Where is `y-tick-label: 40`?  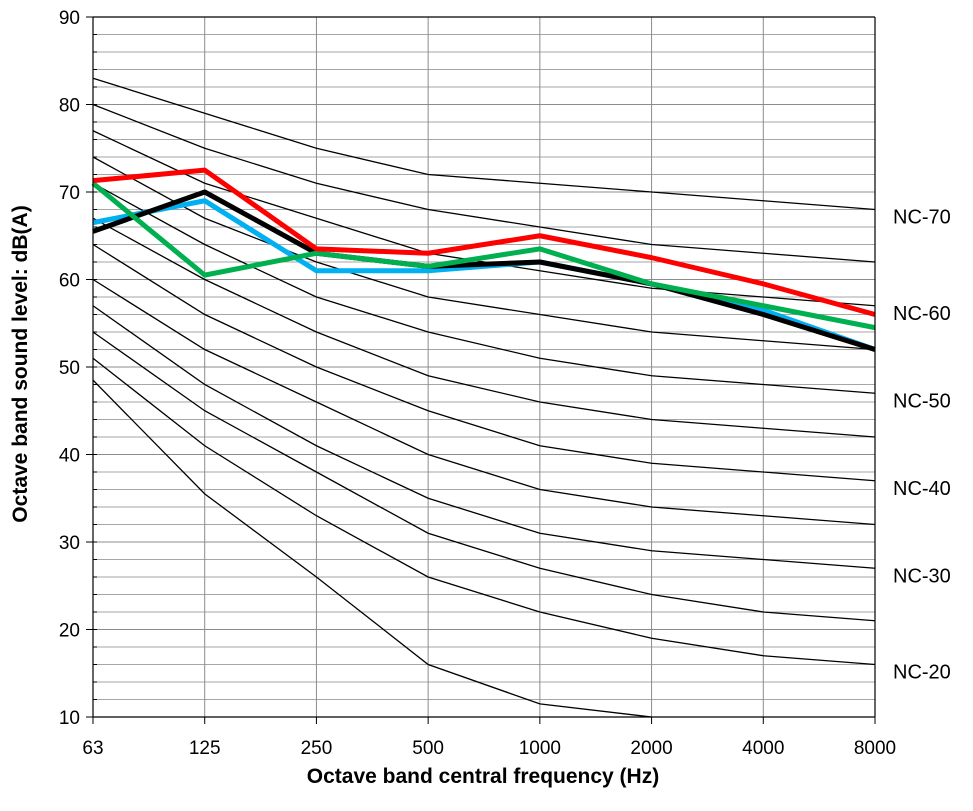 y-tick-label: 40 is located at coordinates (69, 456).